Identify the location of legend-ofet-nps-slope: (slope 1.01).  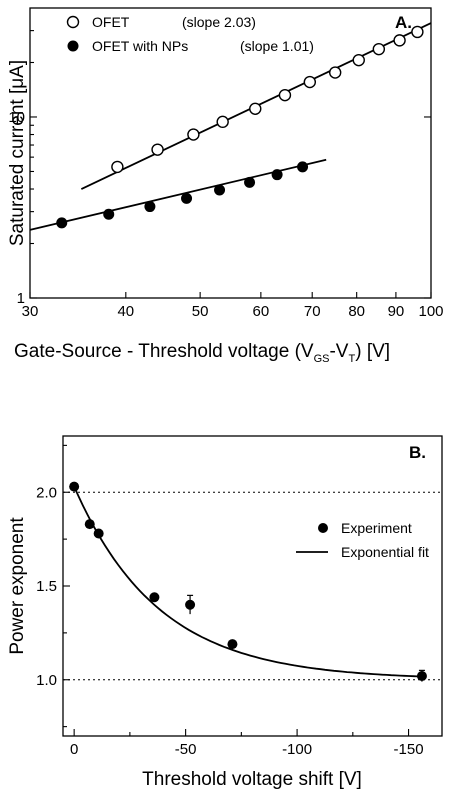
(277, 46).